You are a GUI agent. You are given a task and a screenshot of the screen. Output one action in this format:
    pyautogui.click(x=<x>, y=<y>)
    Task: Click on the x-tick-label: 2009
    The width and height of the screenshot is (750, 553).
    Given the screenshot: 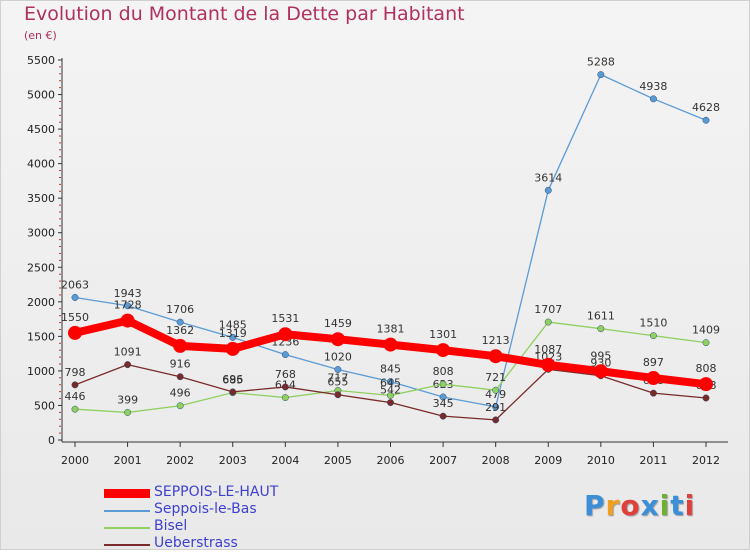 What is the action you would take?
    pyautogui.click(x=548, y=460)
    